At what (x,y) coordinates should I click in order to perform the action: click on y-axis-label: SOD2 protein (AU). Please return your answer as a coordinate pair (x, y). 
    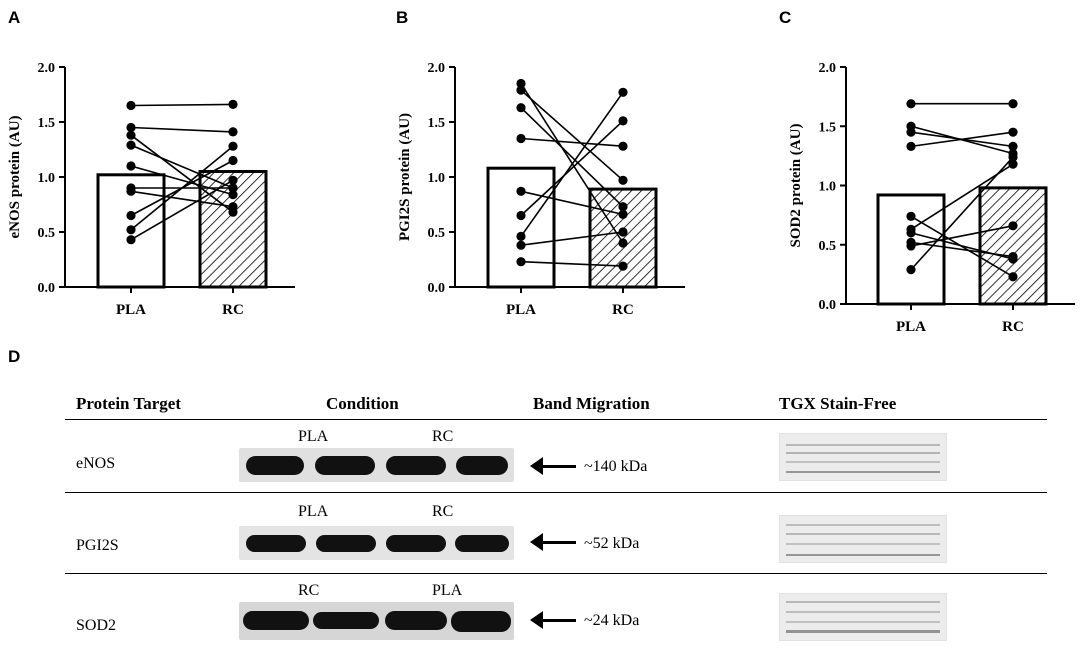
    Looking at the image, I should click on (796, 186).